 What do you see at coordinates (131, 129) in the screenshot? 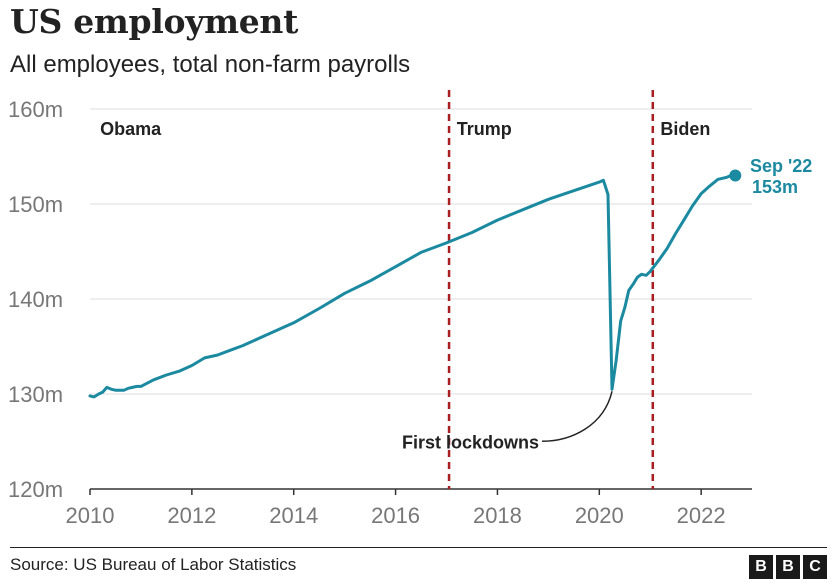
I see `region-label-obama: Obama` at bounding box center [131, 129].